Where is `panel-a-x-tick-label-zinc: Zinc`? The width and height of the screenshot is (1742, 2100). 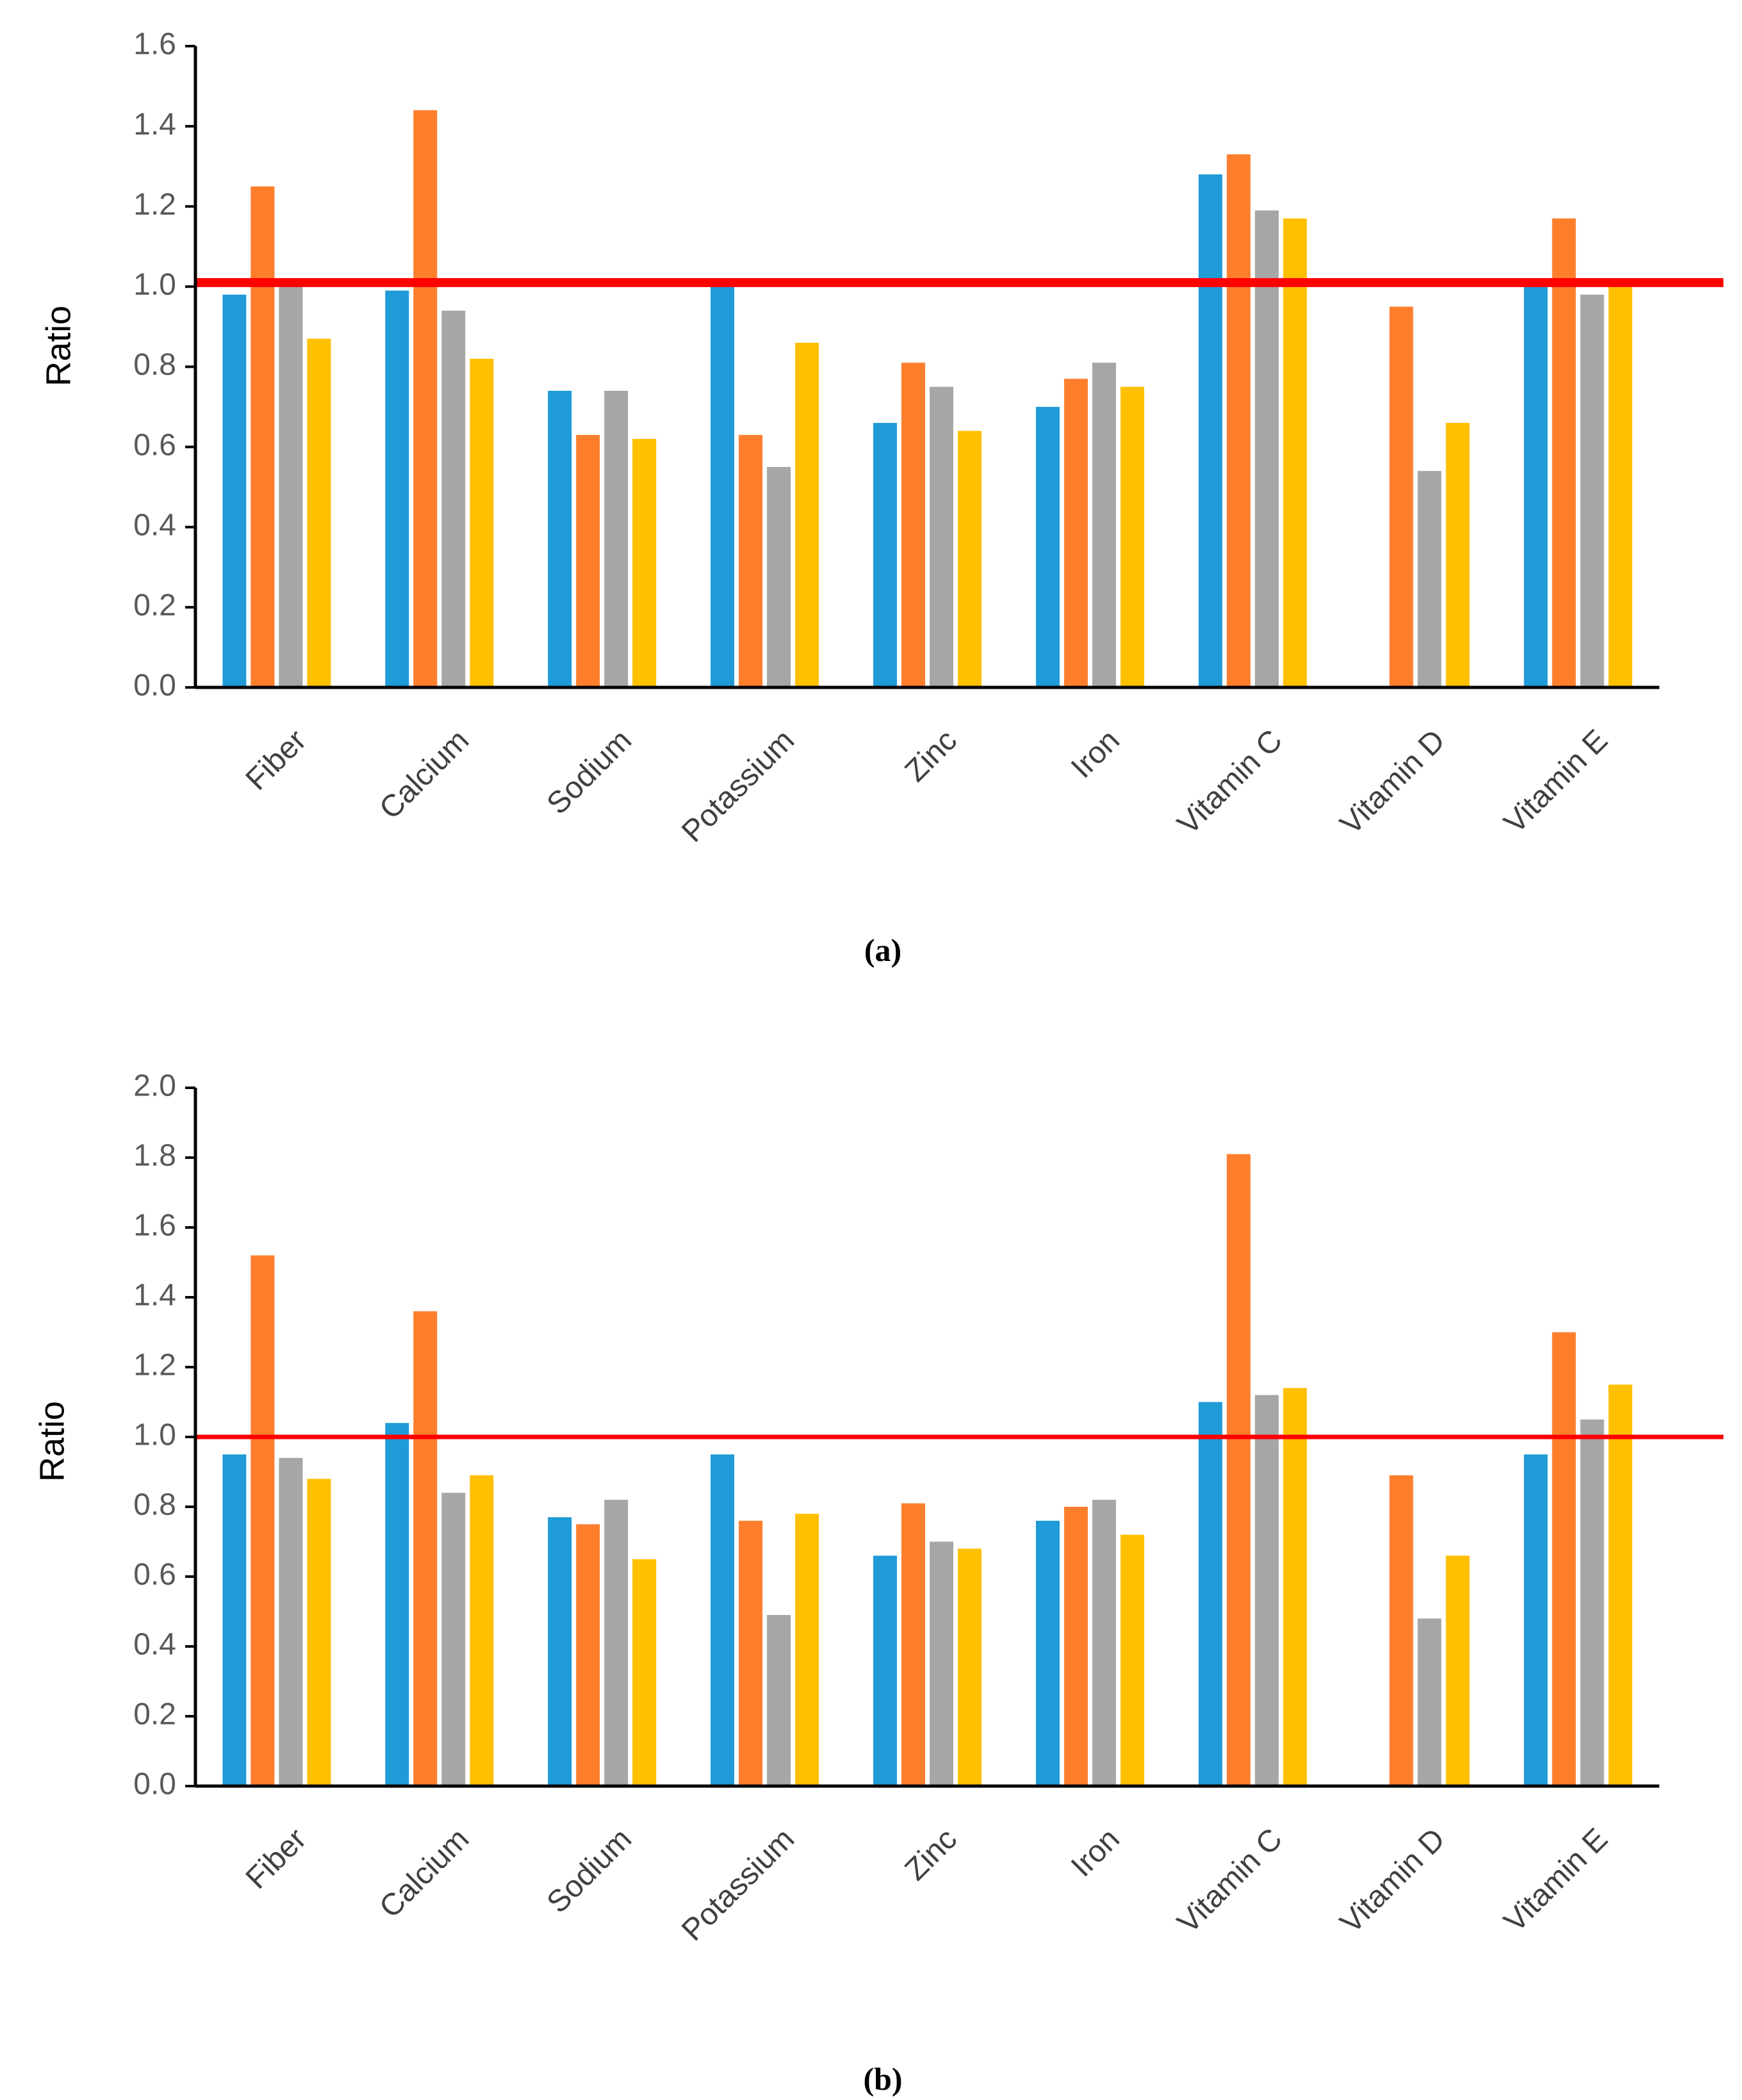
panel-a-x-tick-label-zinc: Zinc is located at coordinates (931, 756).